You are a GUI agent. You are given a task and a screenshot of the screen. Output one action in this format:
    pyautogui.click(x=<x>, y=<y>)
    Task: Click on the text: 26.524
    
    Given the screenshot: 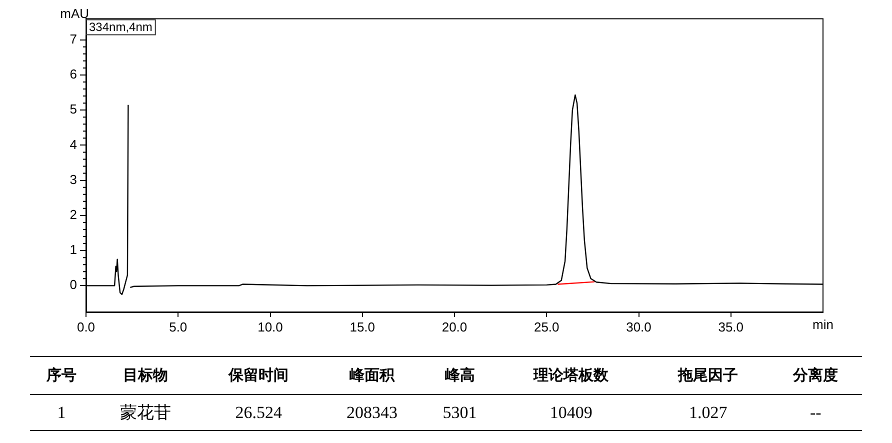 What is the action you would take?
    pyautogui.click(x=259, y=413)
    